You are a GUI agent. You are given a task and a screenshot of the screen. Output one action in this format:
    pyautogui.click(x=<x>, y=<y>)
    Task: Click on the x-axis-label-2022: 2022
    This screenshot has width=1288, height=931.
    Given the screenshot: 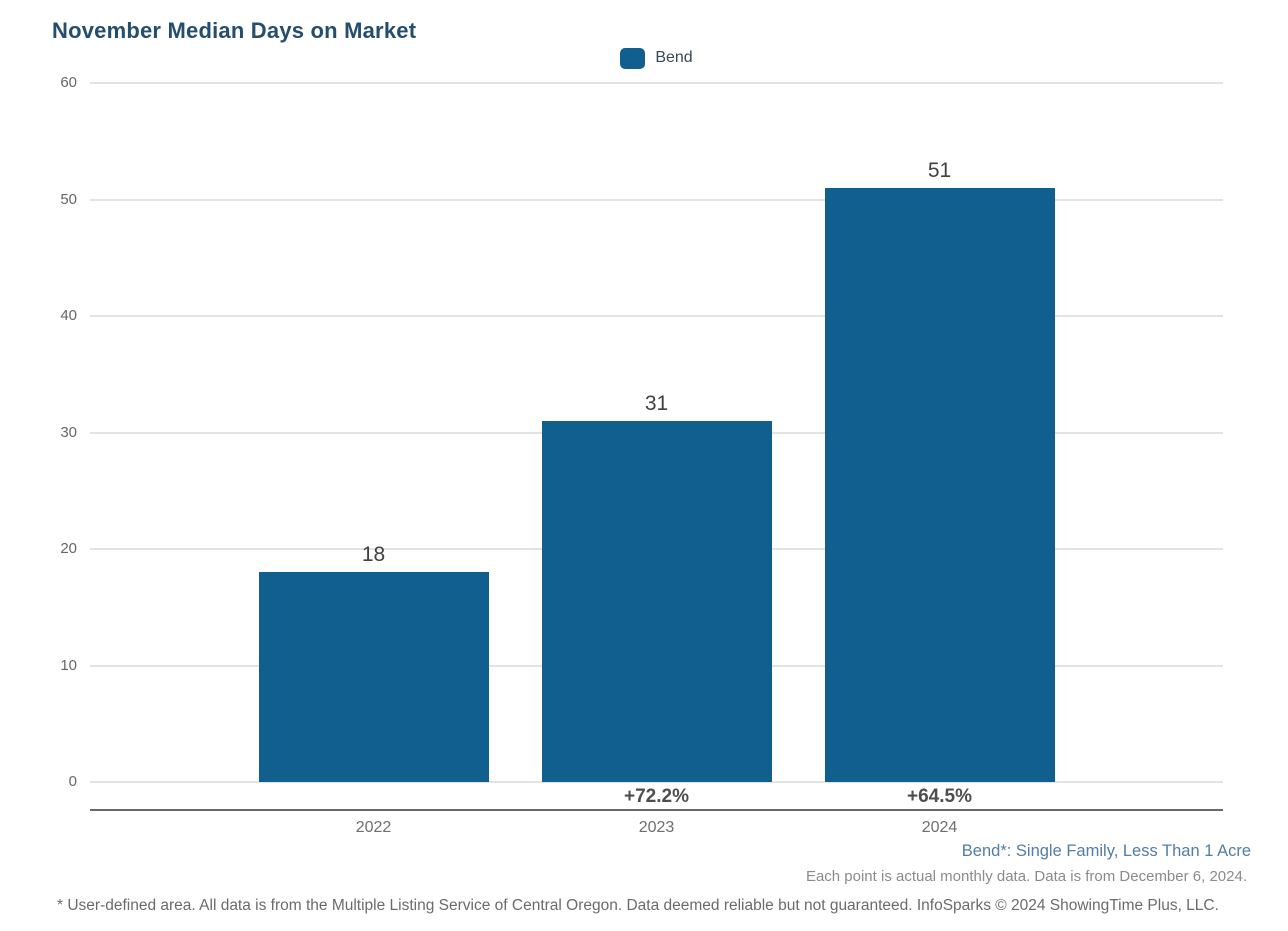 What is the action you would take?
    pyautogui.click(x=373, y=827)
    